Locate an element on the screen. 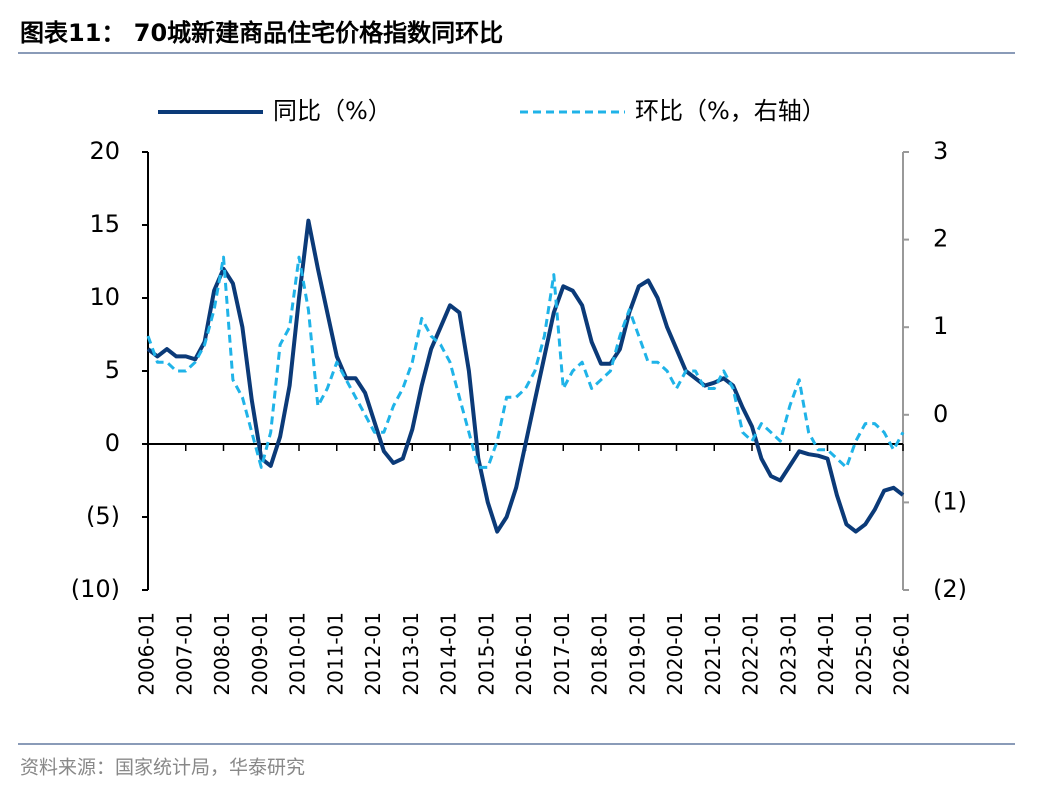  x-tick-label: 2016-01 is located at coordinates (524, 654).